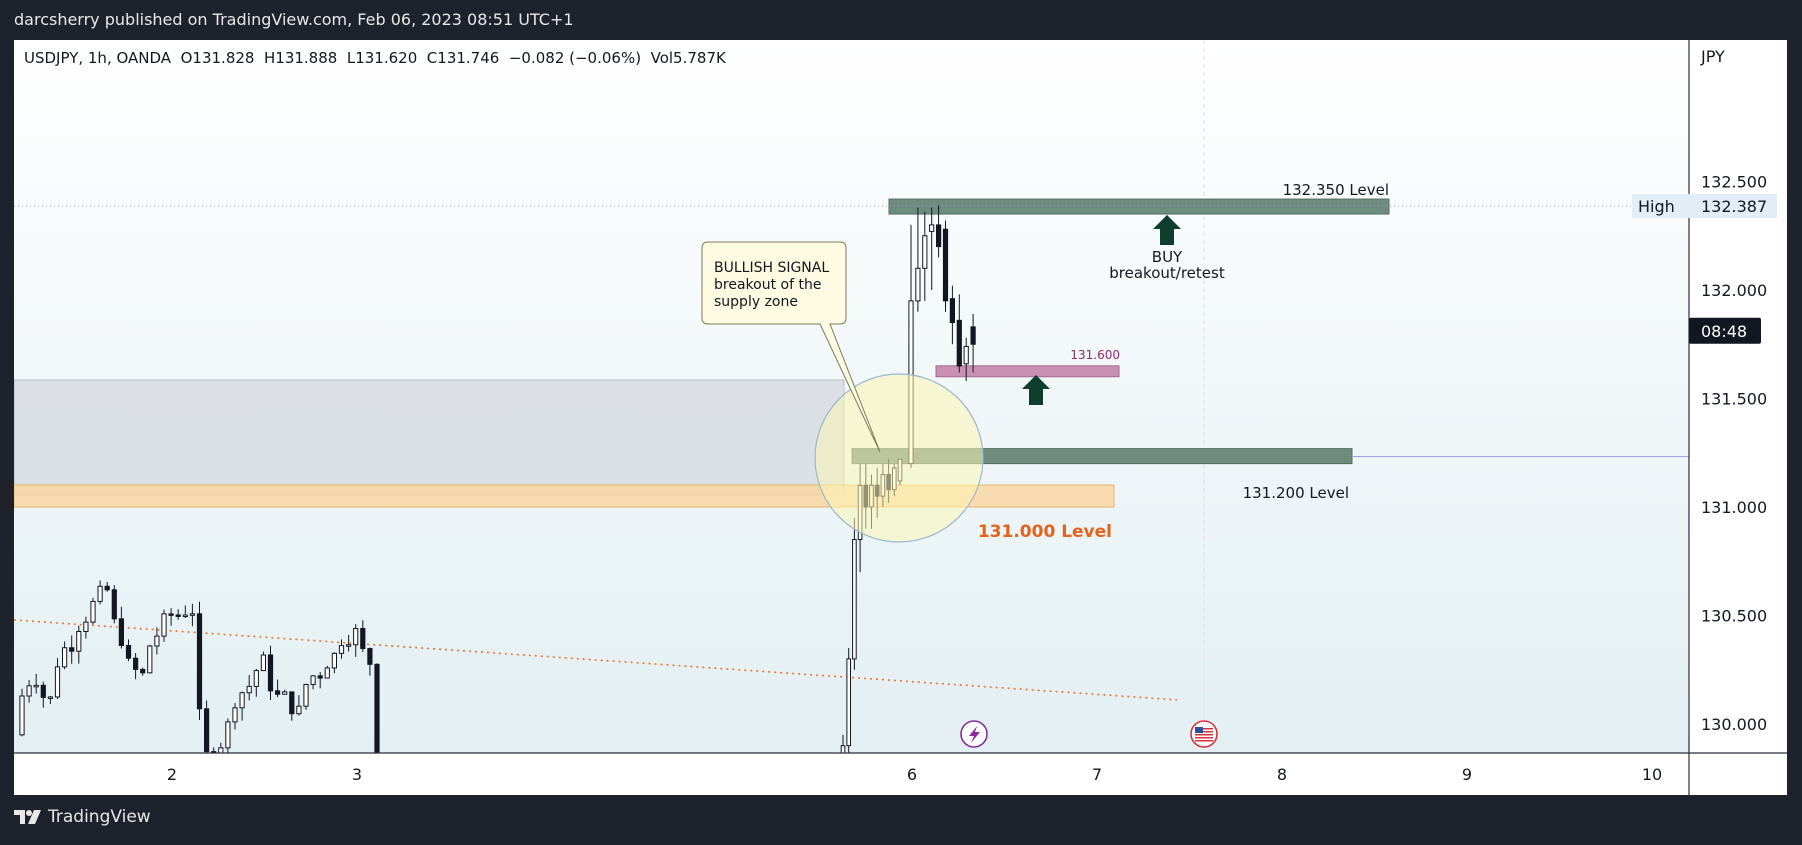 The image size is (1802, 845). I want to click on callout-text-line: supply zone, so click(756, 302).